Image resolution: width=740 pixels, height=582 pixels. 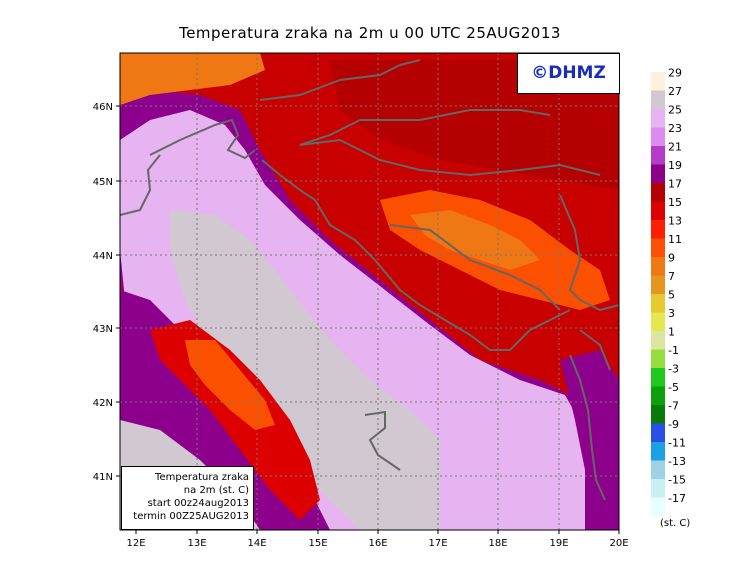 What do you see at coordinates (202, 477) in the screenshot?
I see `info-line-1: Temperatura zraka` at bounding box center [202, 477].